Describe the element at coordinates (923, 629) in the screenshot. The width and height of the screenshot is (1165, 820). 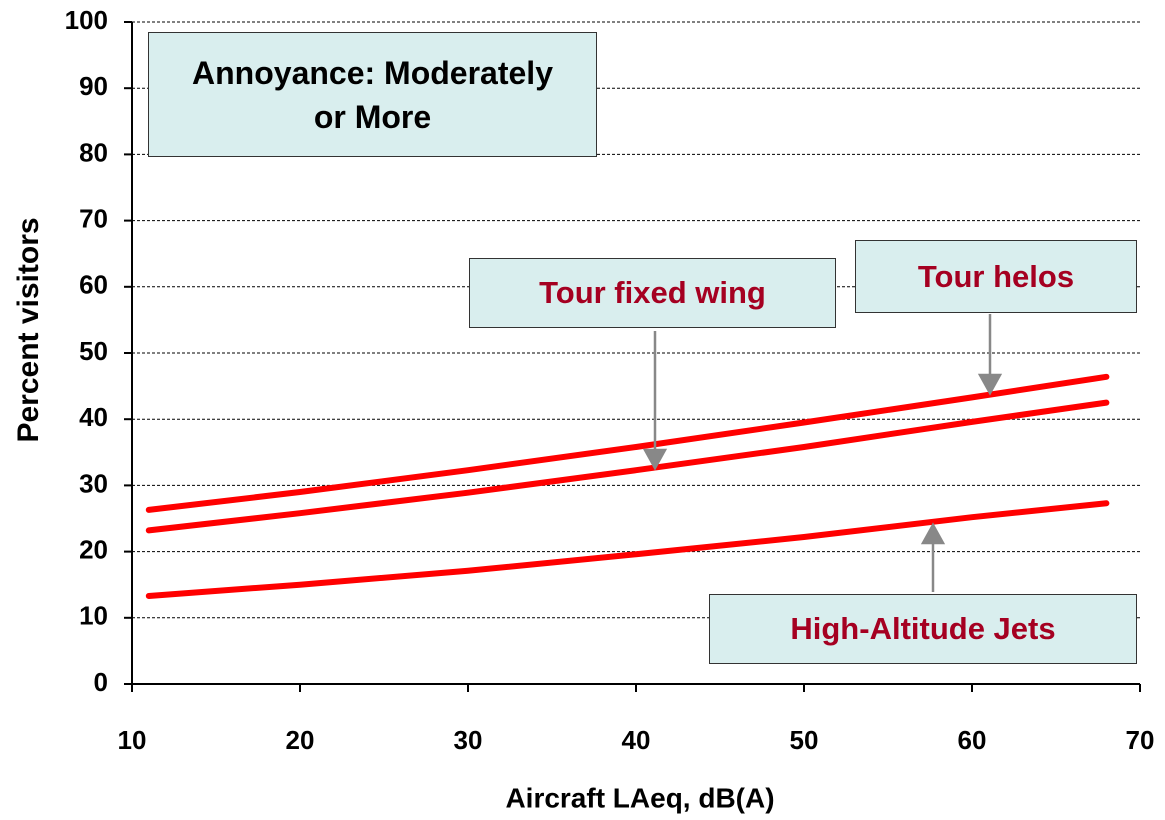
I see `annotation: High-Altitude Jets` at that location.